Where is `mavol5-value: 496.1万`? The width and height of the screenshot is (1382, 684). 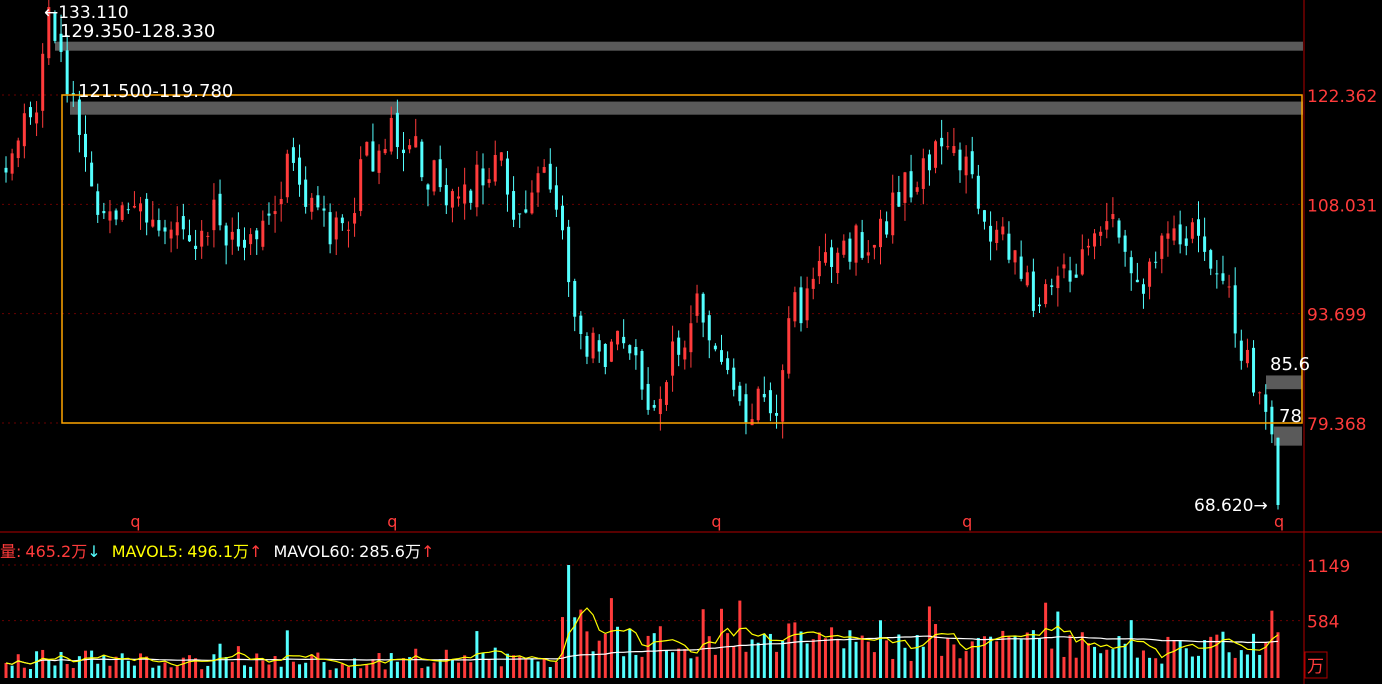
mavol5-value: 496.1万 is located at coordinates (218, 551).